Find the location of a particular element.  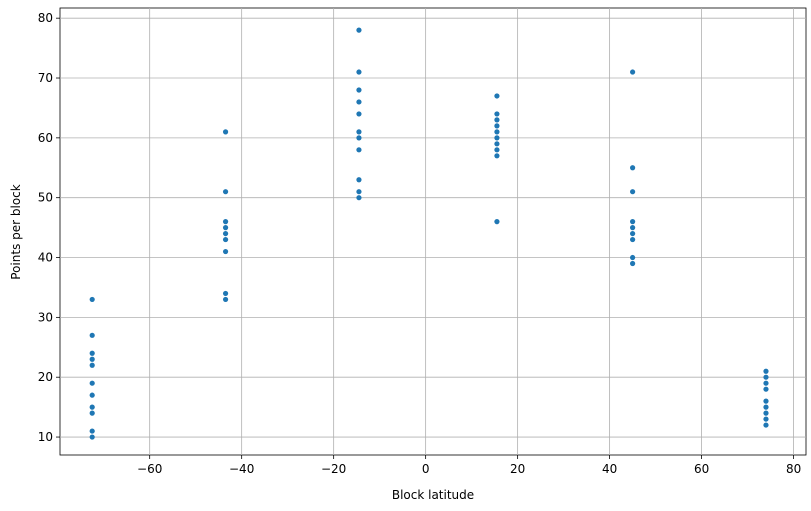

y-tick-label: 80 is located at coordinates (45, 18).